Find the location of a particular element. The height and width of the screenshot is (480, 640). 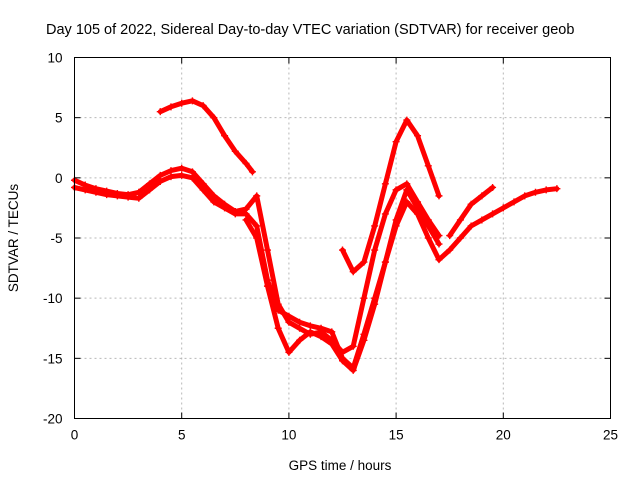

y-tick-label: -15 is located at coordinates (53, 358).